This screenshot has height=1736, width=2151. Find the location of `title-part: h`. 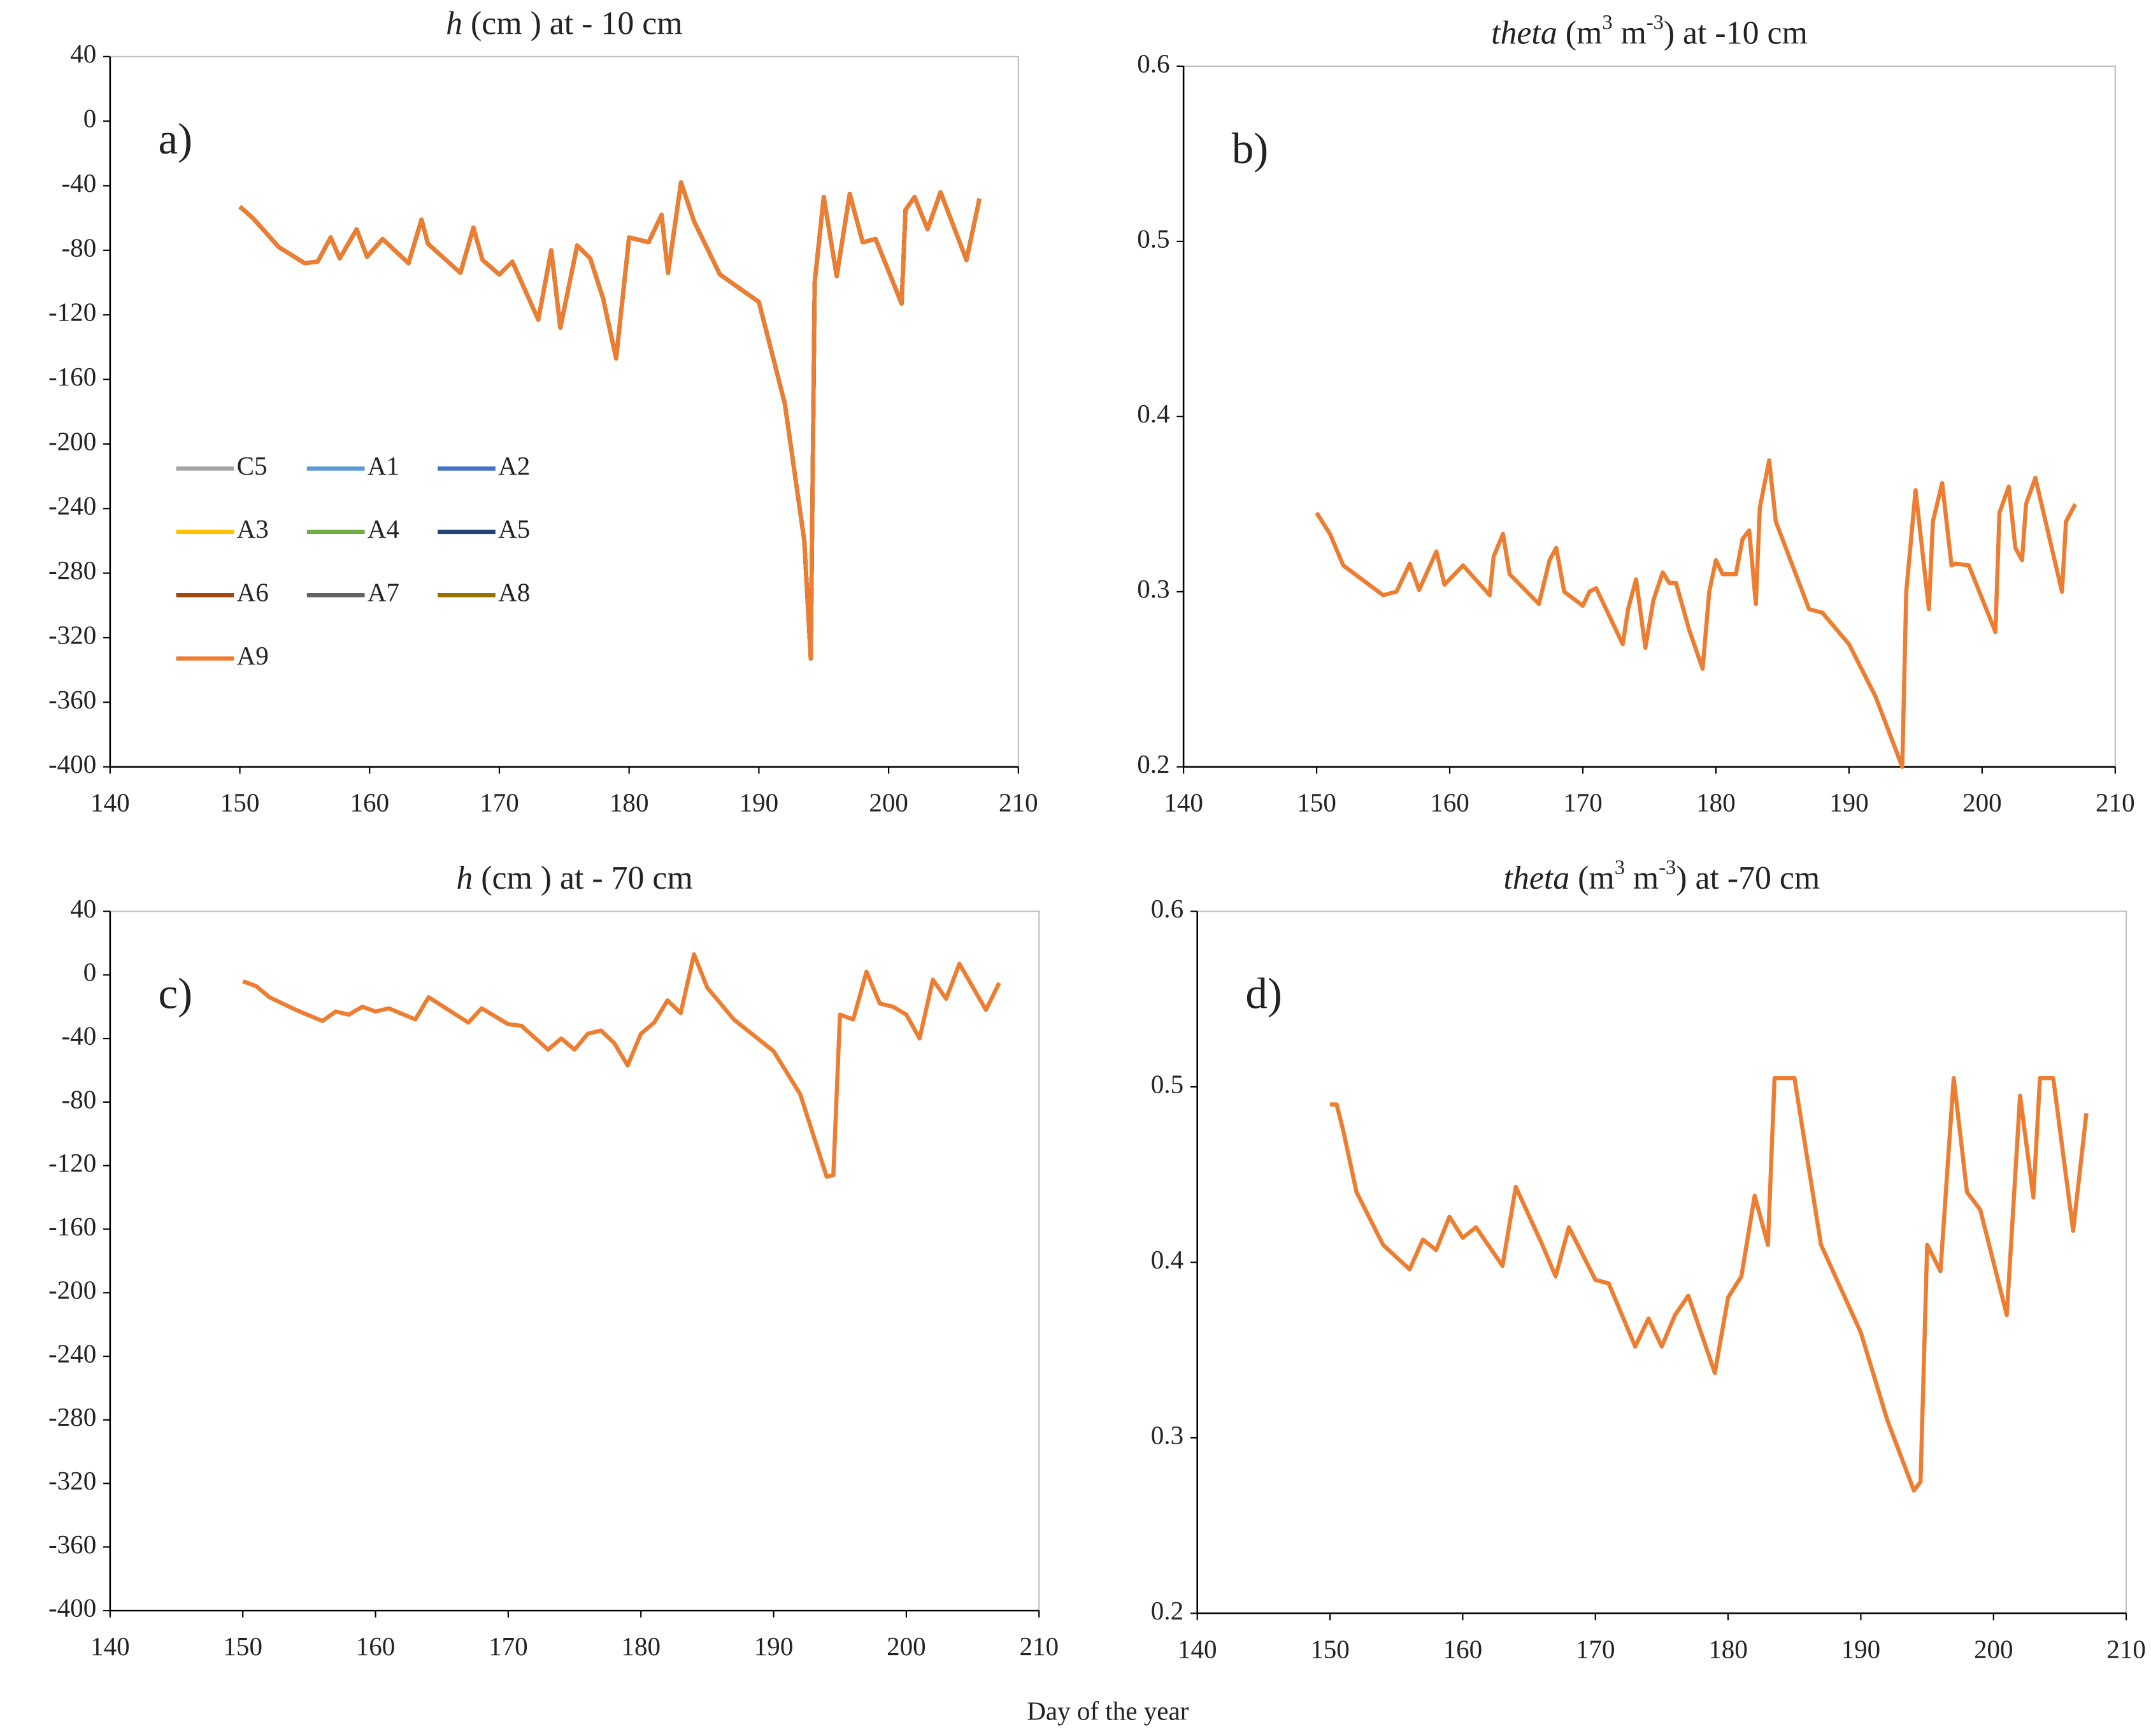

title-part: h is located at coordinates (454, 23).